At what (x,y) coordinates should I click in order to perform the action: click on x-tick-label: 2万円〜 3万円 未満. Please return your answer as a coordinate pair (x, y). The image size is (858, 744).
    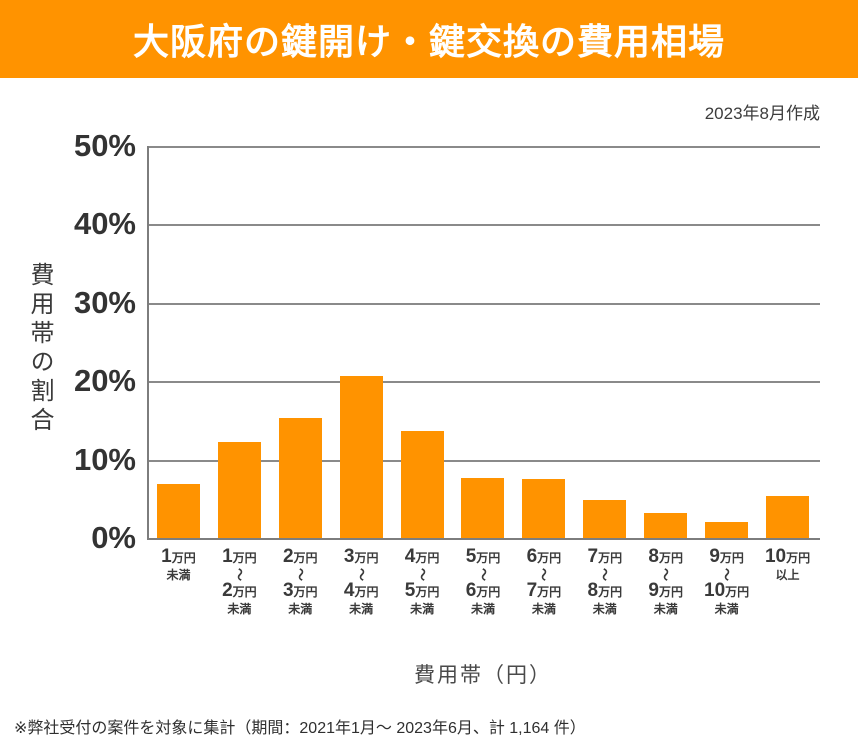
    Looking at the image, I should click on (300, 582).